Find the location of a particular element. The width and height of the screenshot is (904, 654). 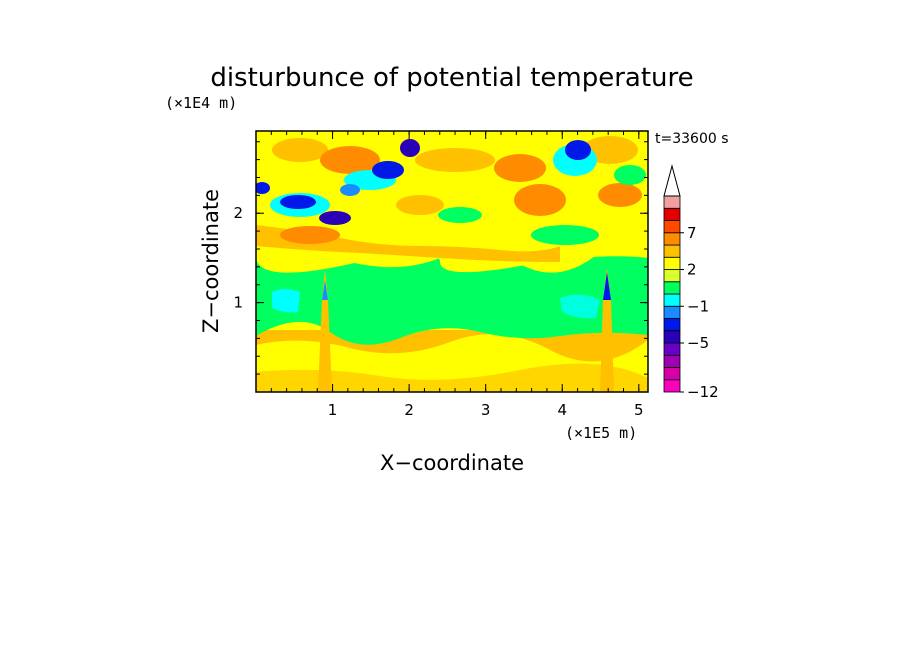

x-axis-label: X−coordinate is located at coordinates (452, 463).